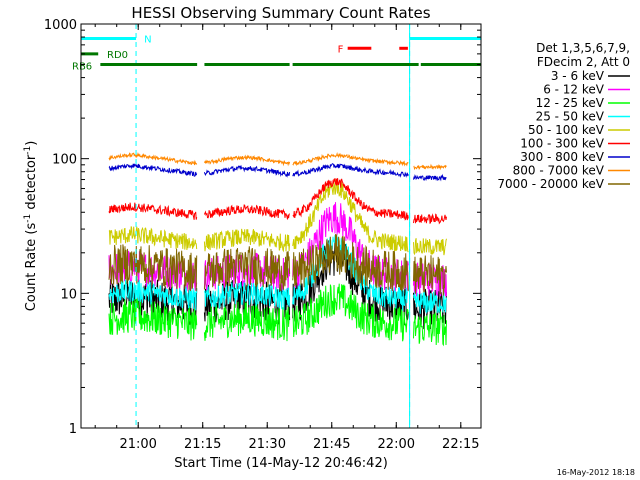 Image resolution: width=640 pixels, height=480 pixels. Describe the element at coordinates (267, 444) in the screenshot. I see `x-tick-label: 21:30` at that location.